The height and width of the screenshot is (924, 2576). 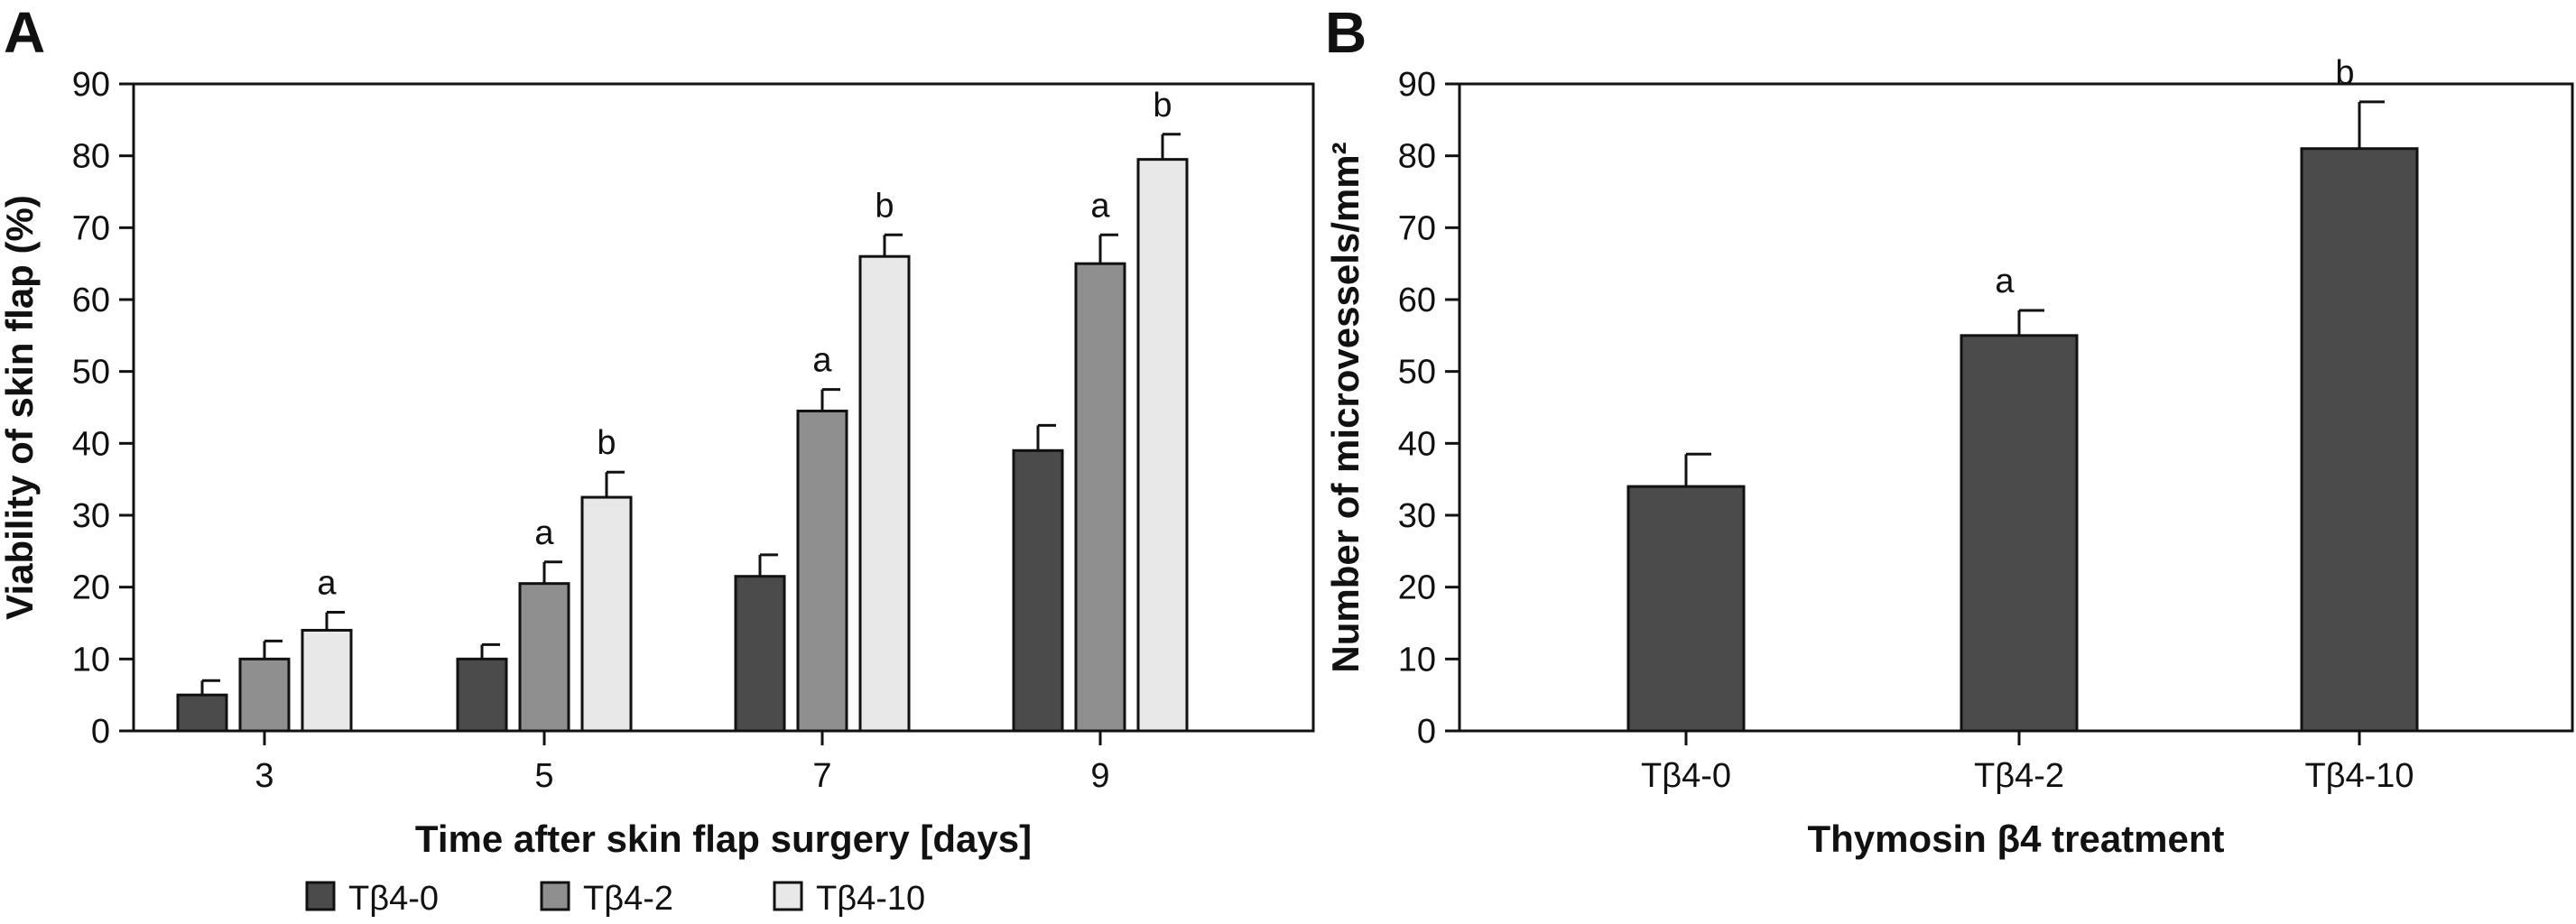 I want to click on x-axis-b: Tβ4-0 Tβ4-2 Tβ4-10, so click(x=2028, y=763).